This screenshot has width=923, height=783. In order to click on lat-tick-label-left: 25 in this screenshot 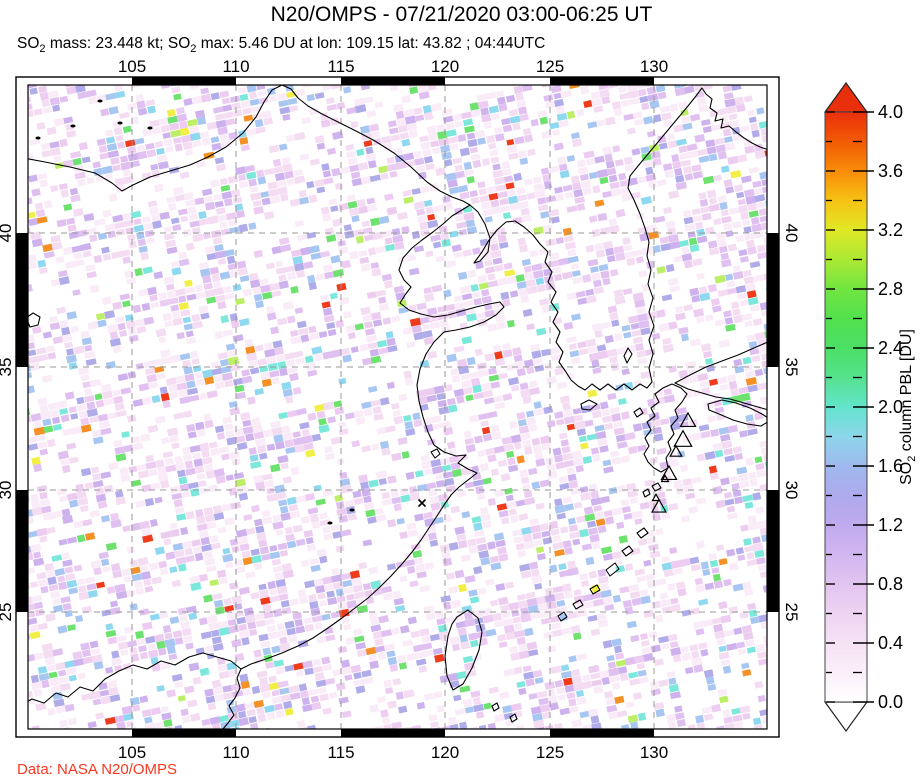, I will do `click(7, 612)`.